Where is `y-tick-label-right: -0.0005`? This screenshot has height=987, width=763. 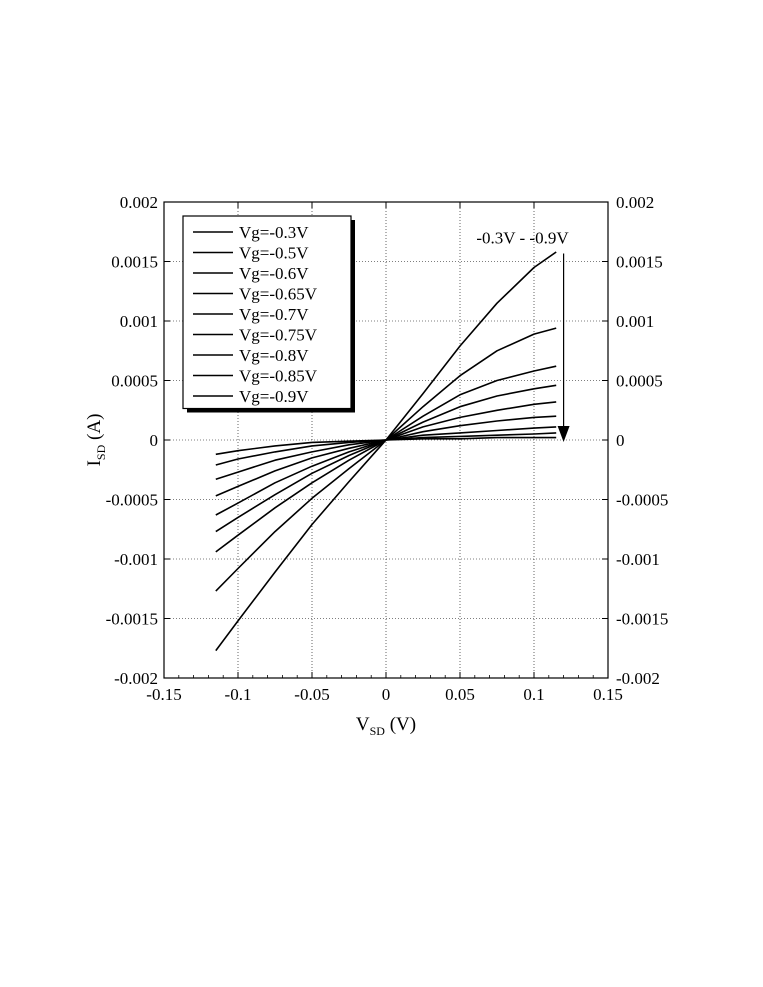 y-tick-label-right: -0.0005 is located at coordinates (642, 500).